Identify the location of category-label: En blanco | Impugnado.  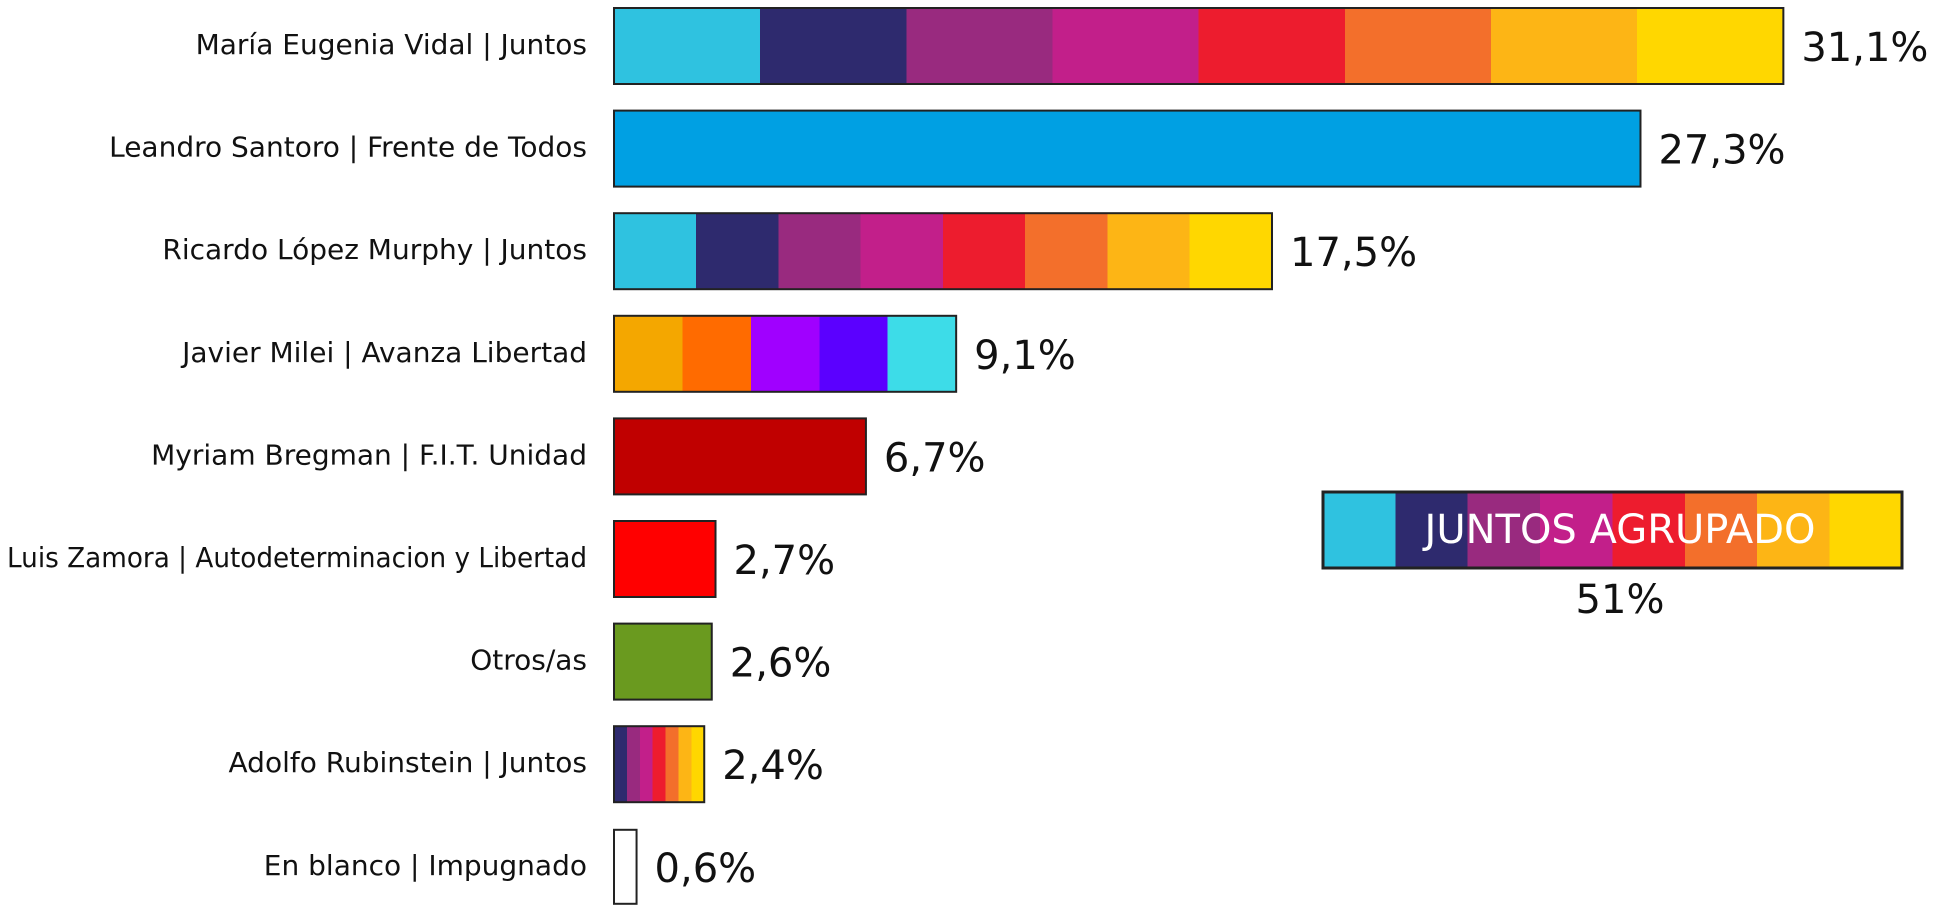
(425, 865).